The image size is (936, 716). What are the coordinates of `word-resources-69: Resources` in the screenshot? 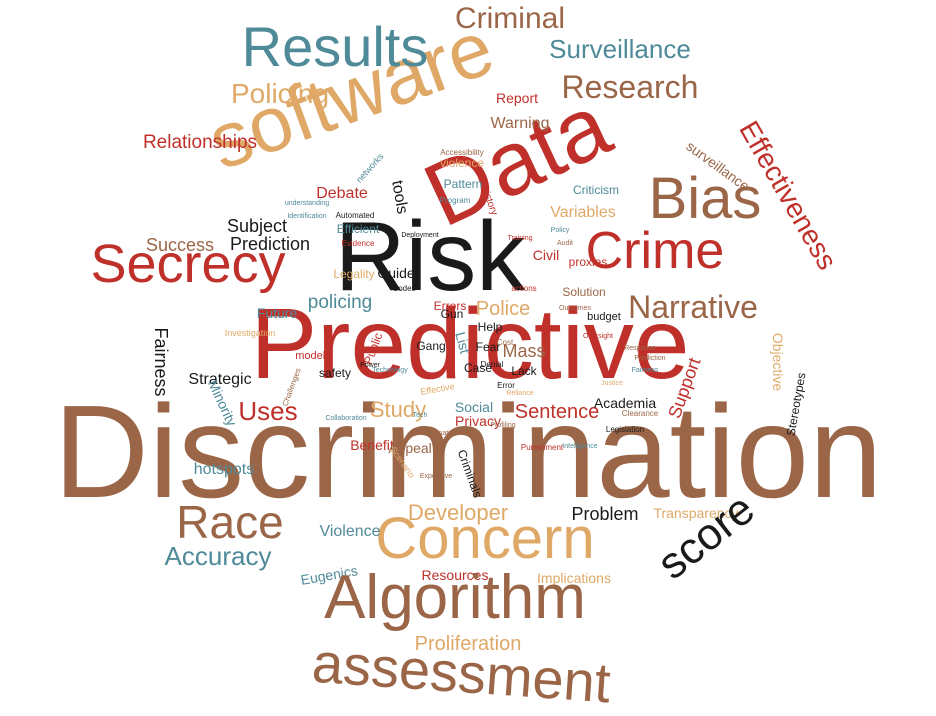 It's located at (455, 575).